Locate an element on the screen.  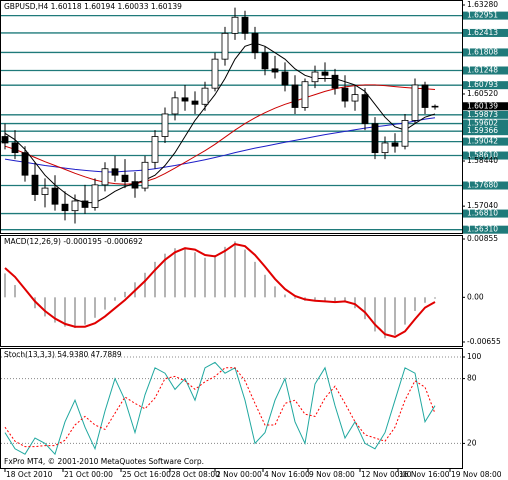
level-label: 1.62951 is located at coordinates (482, 15).